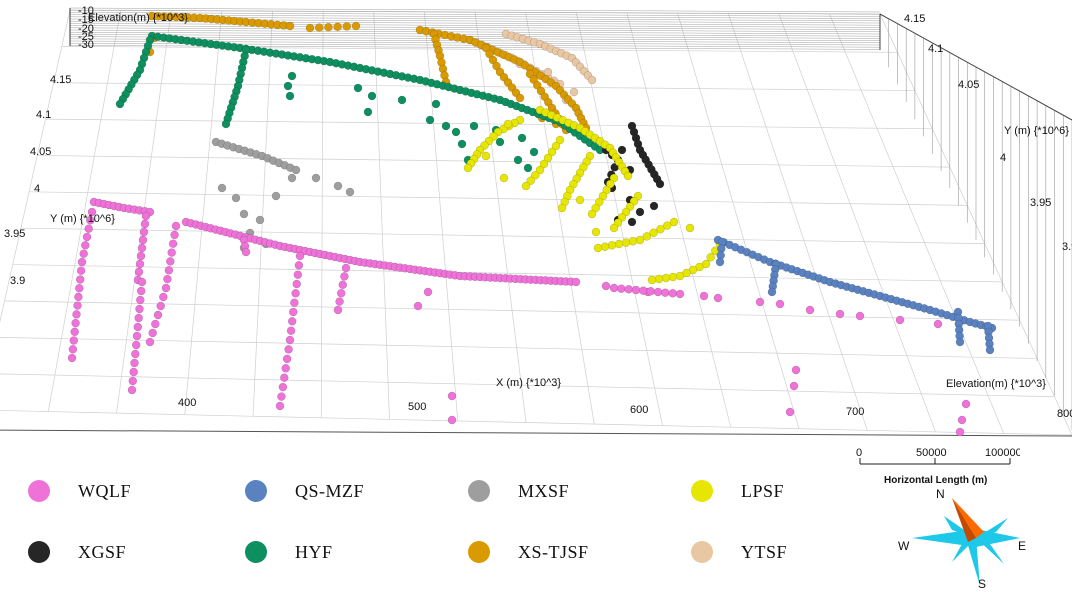 The image size is (1072, 592). I want to click on elevation-top-tick: -25, so click(86, 37).